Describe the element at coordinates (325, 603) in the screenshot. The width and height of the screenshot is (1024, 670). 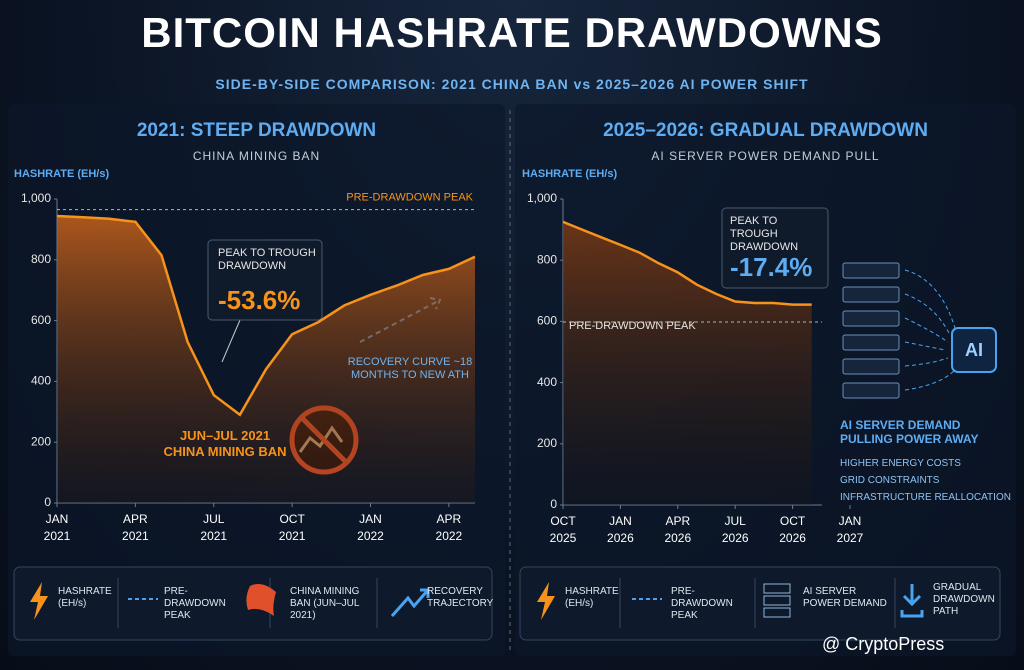
I see `legend-entry: CHINA MINING BAN (JUN–JUL 2021)` at that location.